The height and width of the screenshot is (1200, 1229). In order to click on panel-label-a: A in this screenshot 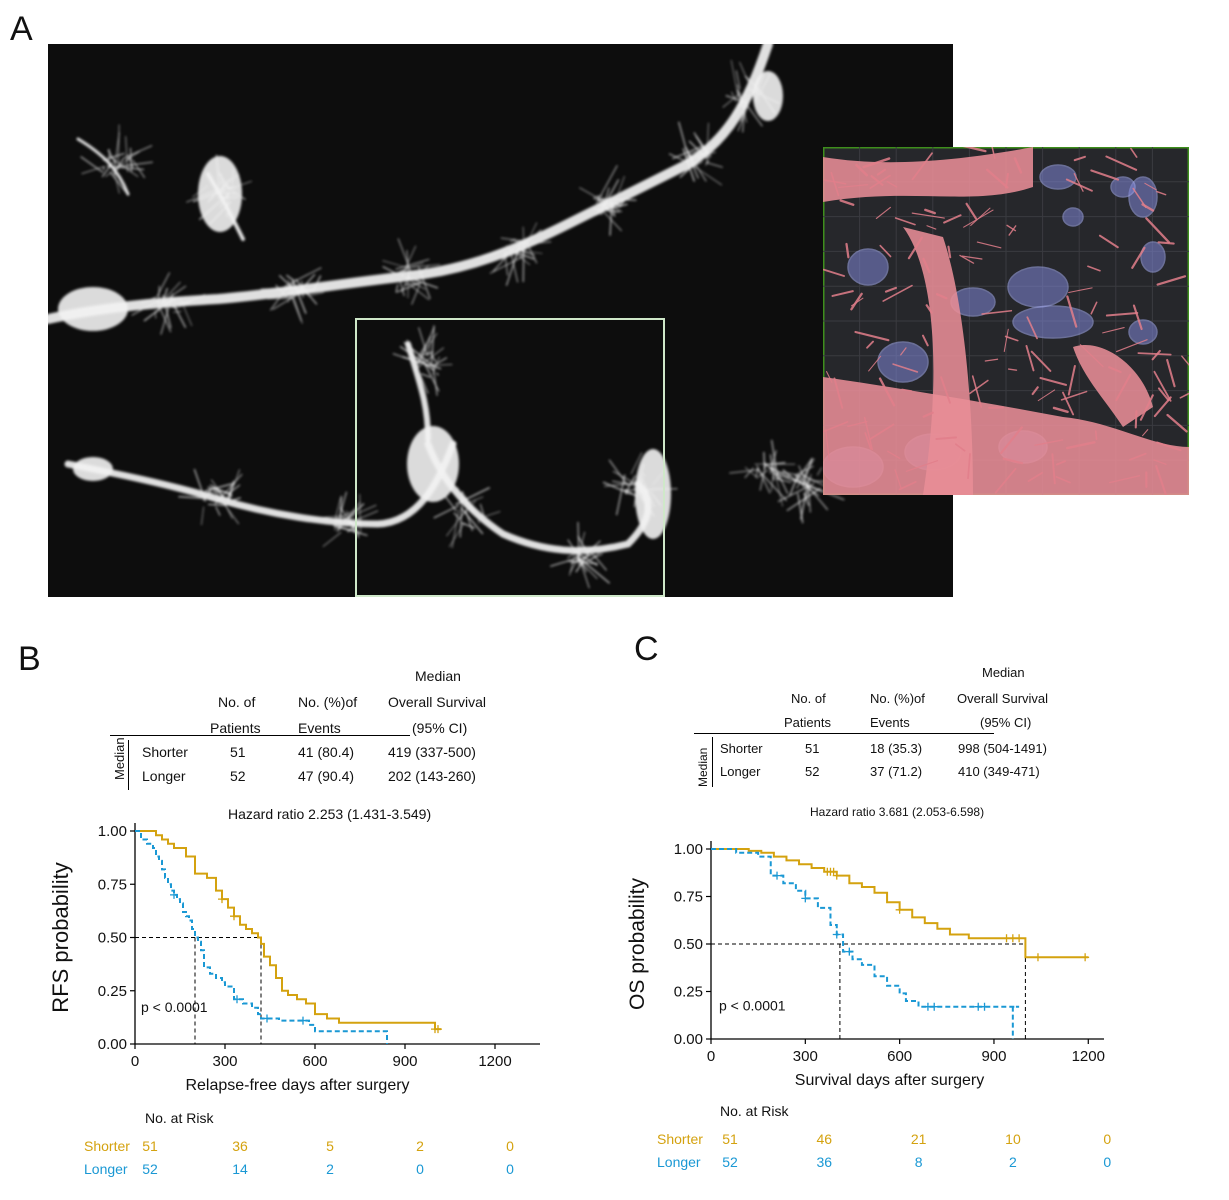, I will do `click(21, 29)`.